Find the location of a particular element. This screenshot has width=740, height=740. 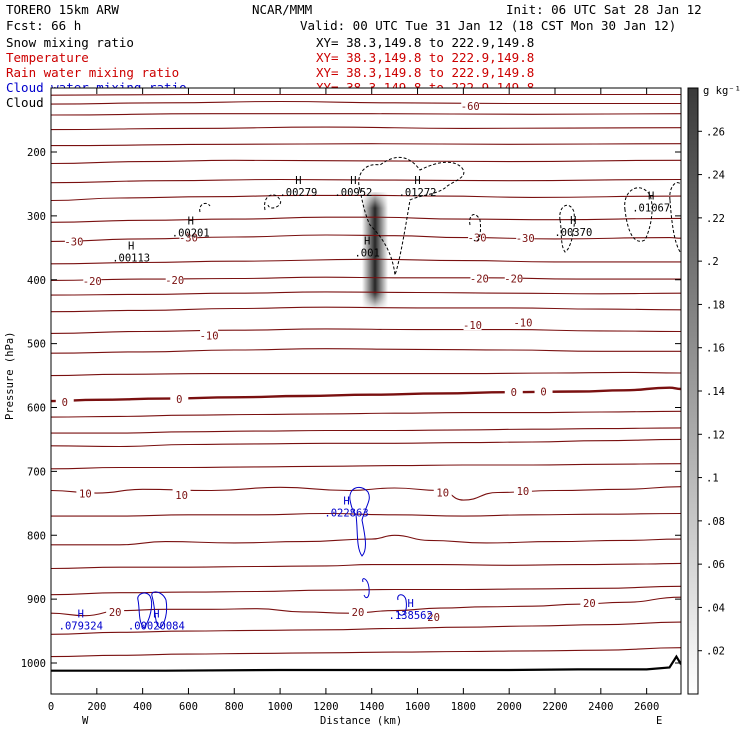

y-tick-label: 400 is located at coordinates (36, 281).